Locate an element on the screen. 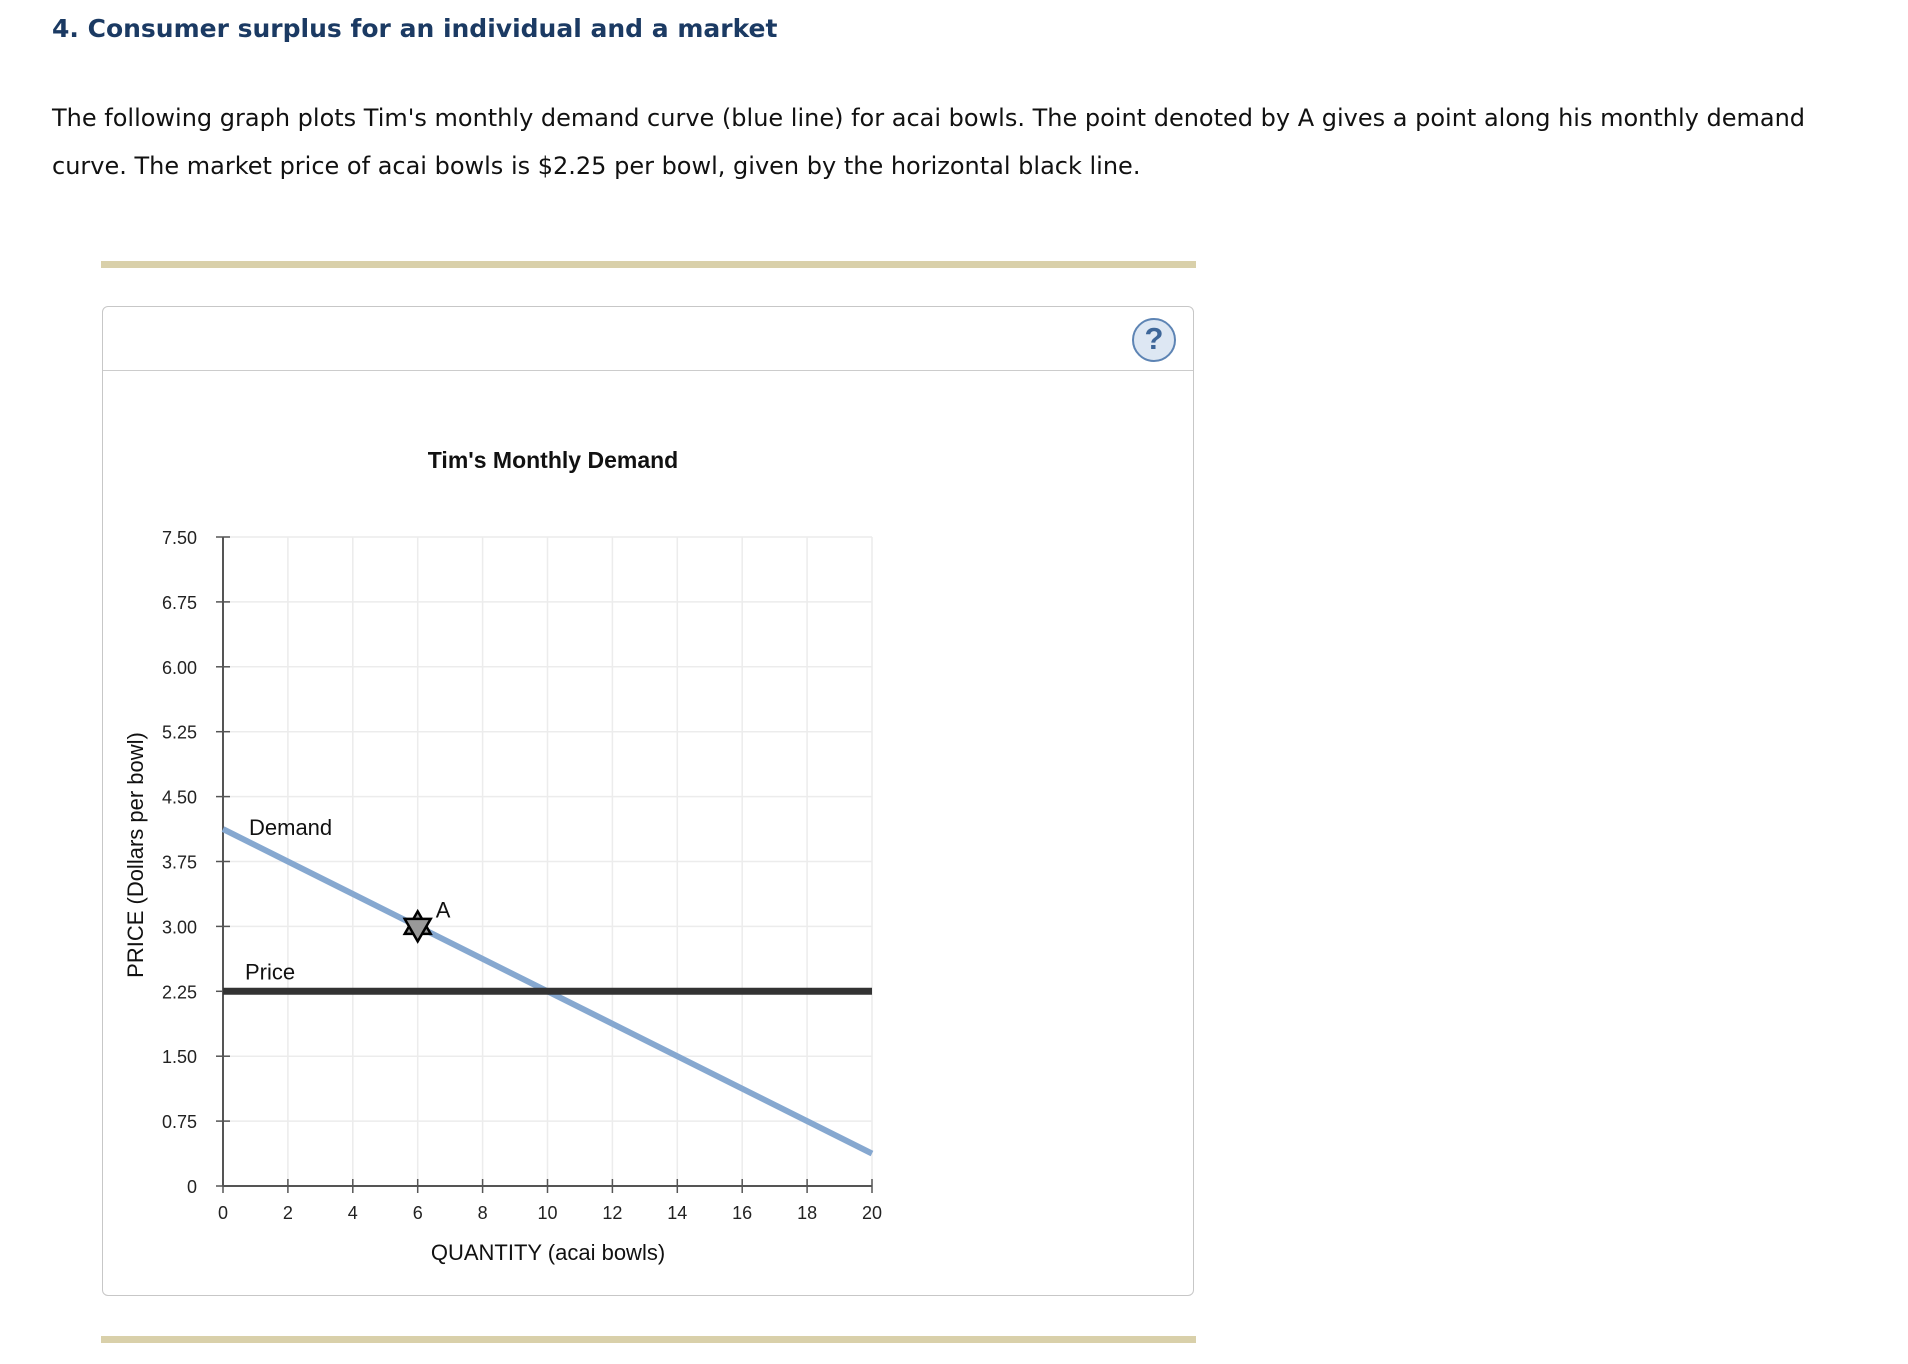  chart-title: Tim's Monthly Demand is located at coordinates (553, 460).